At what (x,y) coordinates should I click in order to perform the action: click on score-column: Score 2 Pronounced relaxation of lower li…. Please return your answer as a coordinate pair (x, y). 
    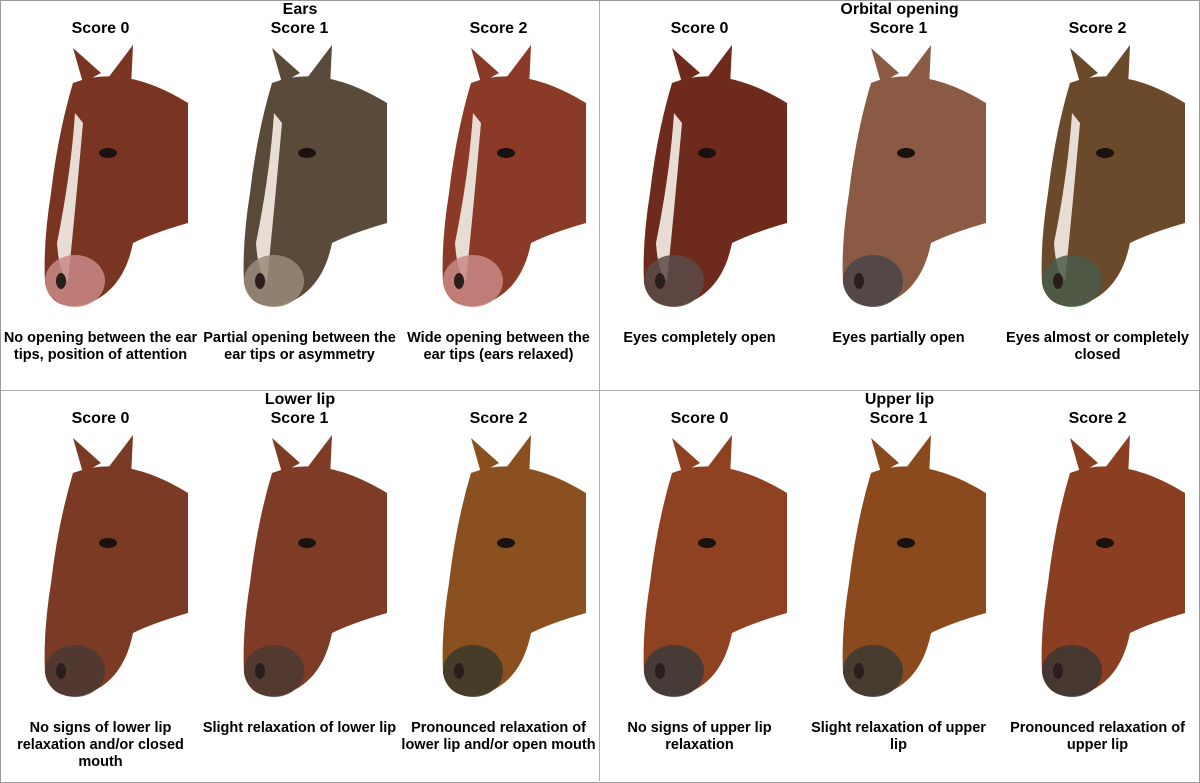
    Looking at the image, I should click on (498, 594).